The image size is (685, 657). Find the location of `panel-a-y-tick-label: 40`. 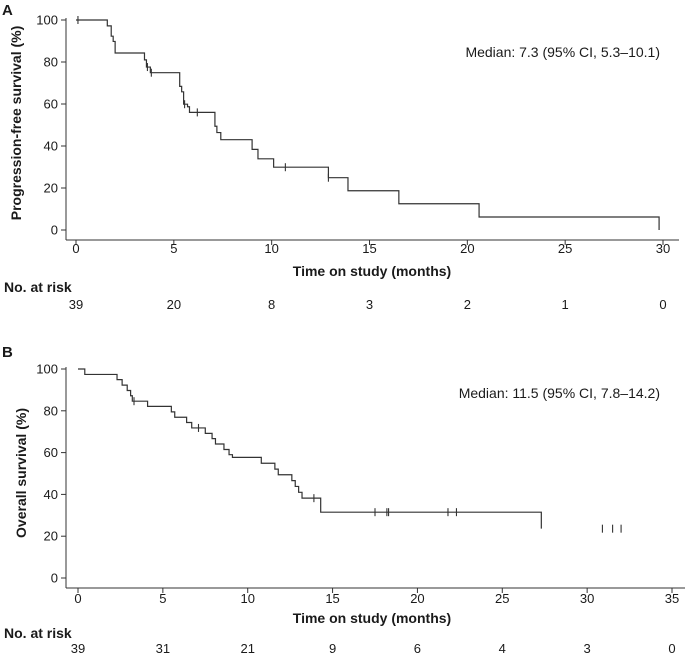

panel-a-y-tick-label: 40 is located at coordinates (51, 146).